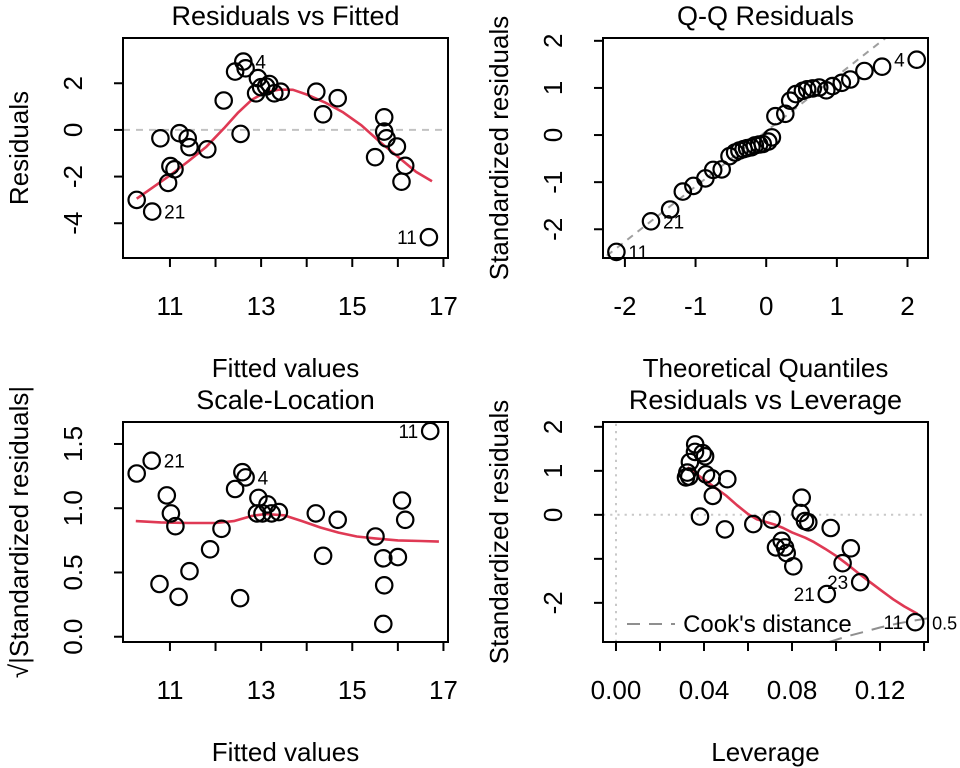  I want to click on point-label-4: 4, so click(263, 478).